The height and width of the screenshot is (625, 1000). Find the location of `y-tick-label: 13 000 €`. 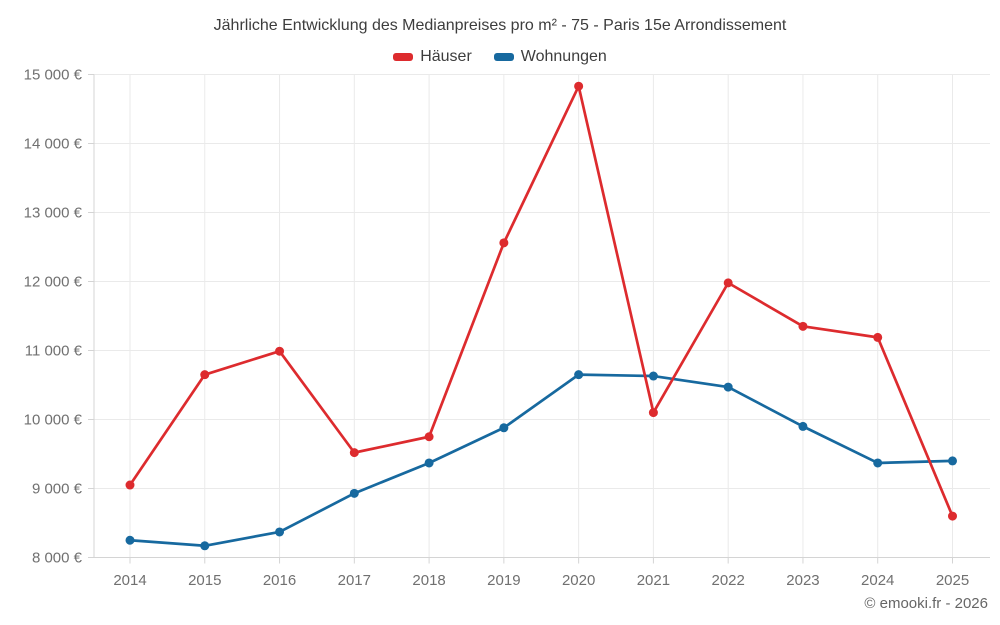

y-tick-label: 13 000 € is located at coordinates (53, 213).